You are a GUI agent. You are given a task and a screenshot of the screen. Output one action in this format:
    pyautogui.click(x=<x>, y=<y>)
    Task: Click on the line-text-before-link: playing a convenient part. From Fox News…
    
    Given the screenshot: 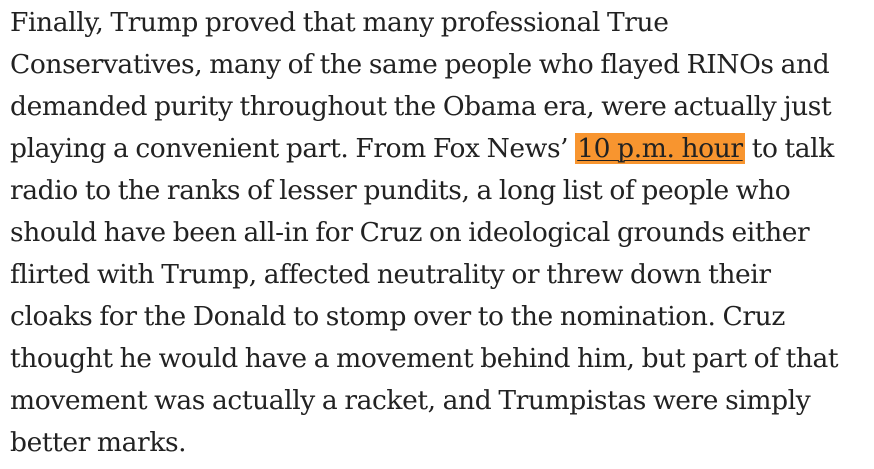 What is the action you would take?
    pyautogui.click(x=293, y=148)
    